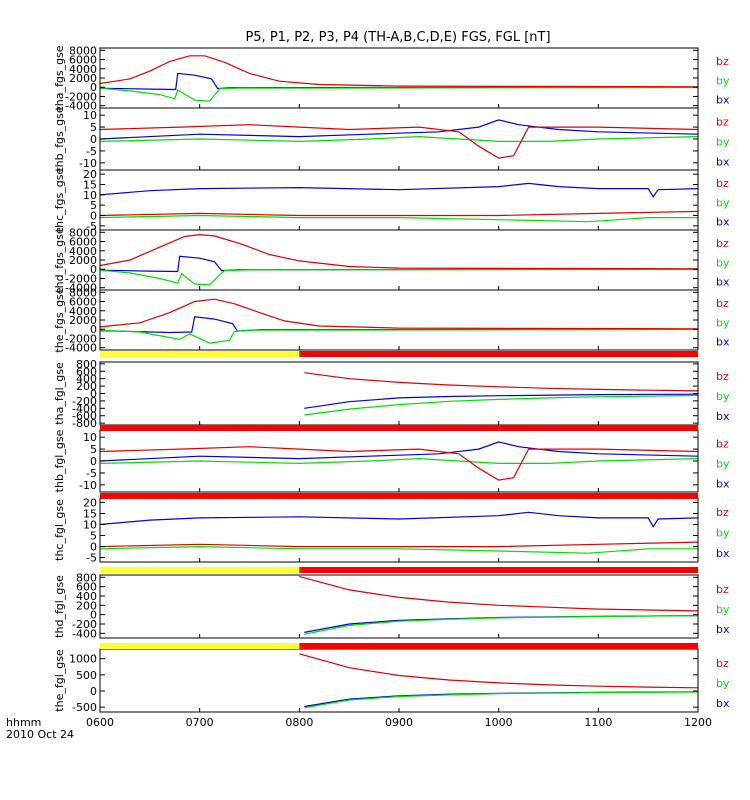  What do you see at coordinates (723, 80) in the screenshot?
I see `legend-by-tha_fgs_gse: by` at bounding box center [723, 80].